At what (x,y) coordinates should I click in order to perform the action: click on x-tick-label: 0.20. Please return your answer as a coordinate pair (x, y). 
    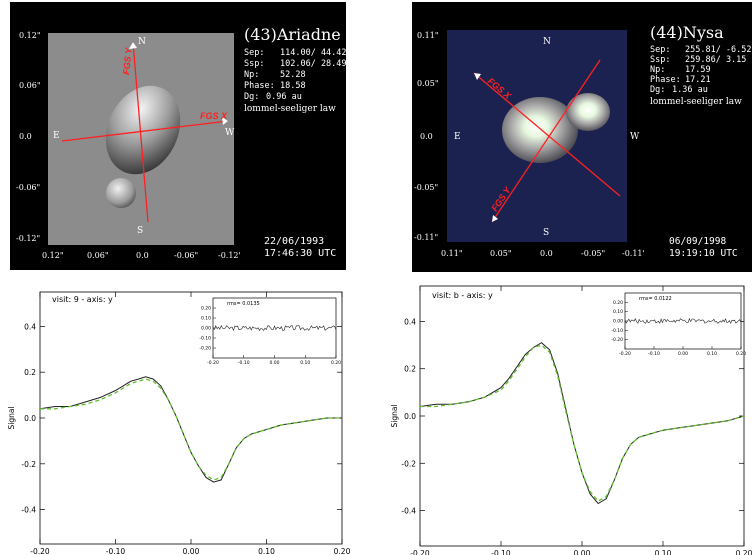
    Looking at the image, I should click on (744, 552).